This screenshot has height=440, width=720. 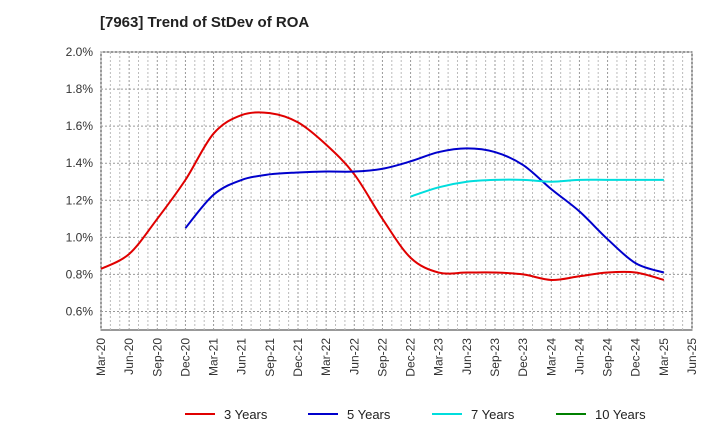 I want to click on y-tick-label: 1.6%, so click(x=80, y=126).